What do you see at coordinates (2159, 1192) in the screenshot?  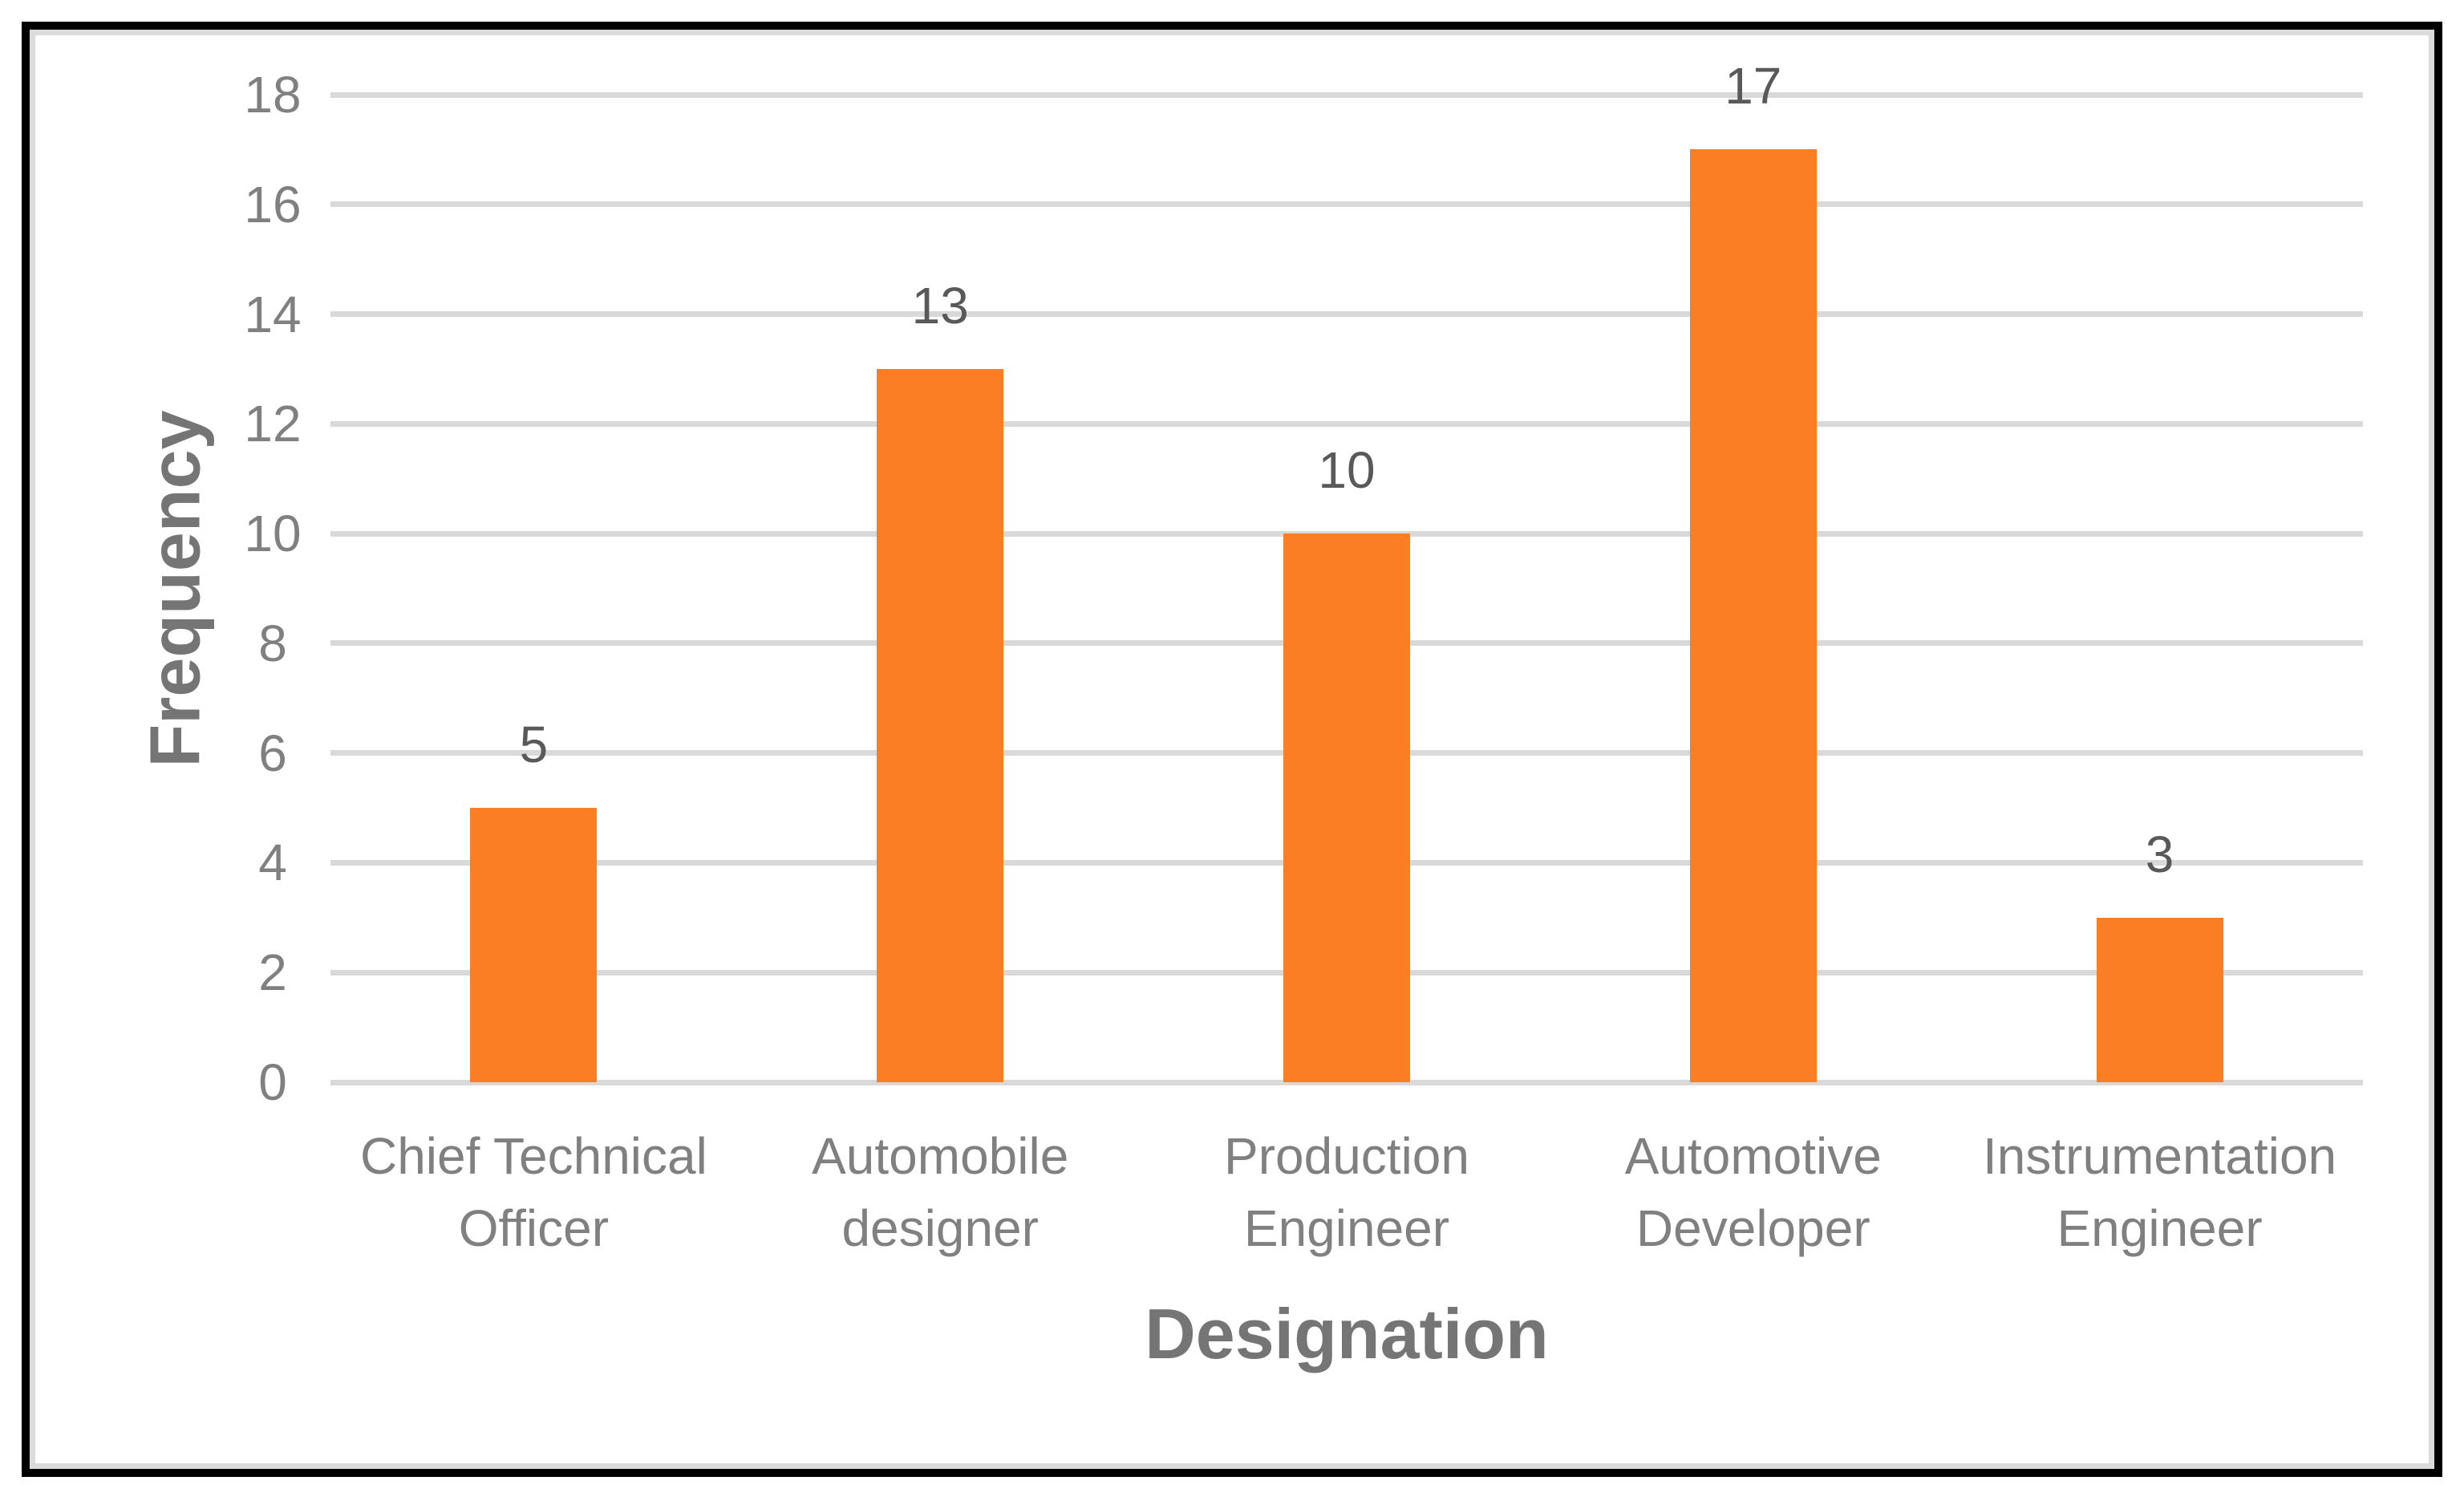 I see `category-label: Instrumentation Engineer` at bounding box center [2159, 1192].